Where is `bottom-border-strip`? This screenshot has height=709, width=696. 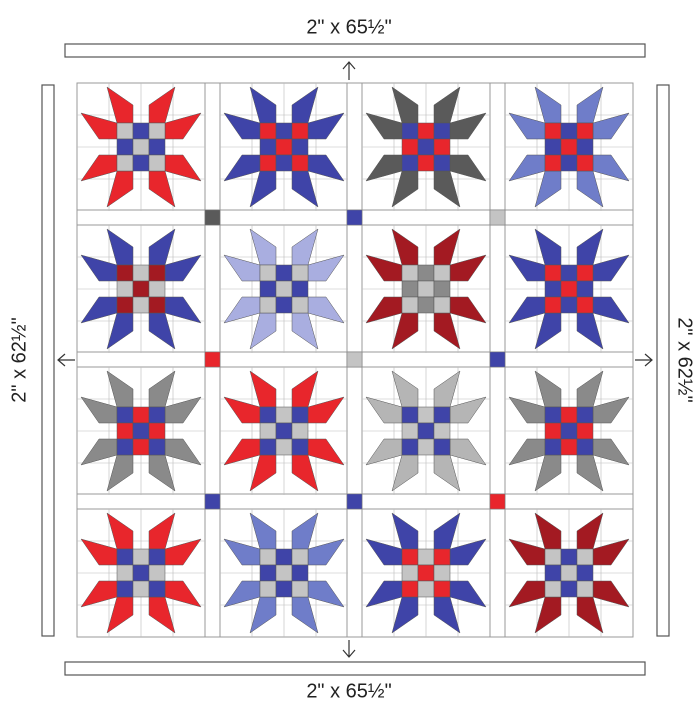
bottom-border-strip is located at coordinates (355, 668).